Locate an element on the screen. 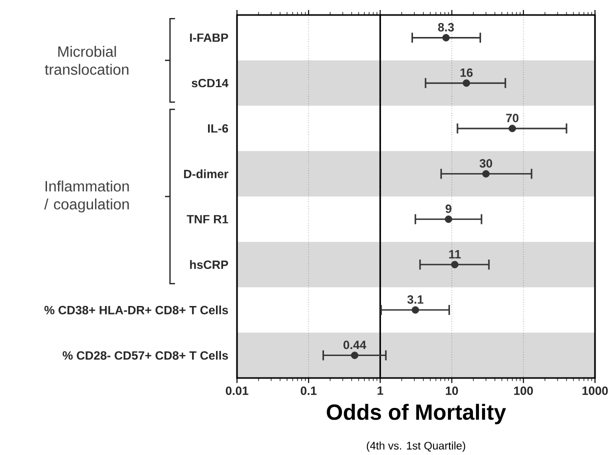 This screenshot has height=455, width=613. data-label: 0.44 is located at coordinates (355, 345).